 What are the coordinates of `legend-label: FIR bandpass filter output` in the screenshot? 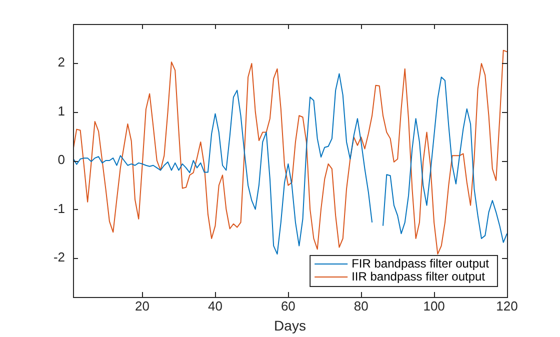 It's located at (421, 263).